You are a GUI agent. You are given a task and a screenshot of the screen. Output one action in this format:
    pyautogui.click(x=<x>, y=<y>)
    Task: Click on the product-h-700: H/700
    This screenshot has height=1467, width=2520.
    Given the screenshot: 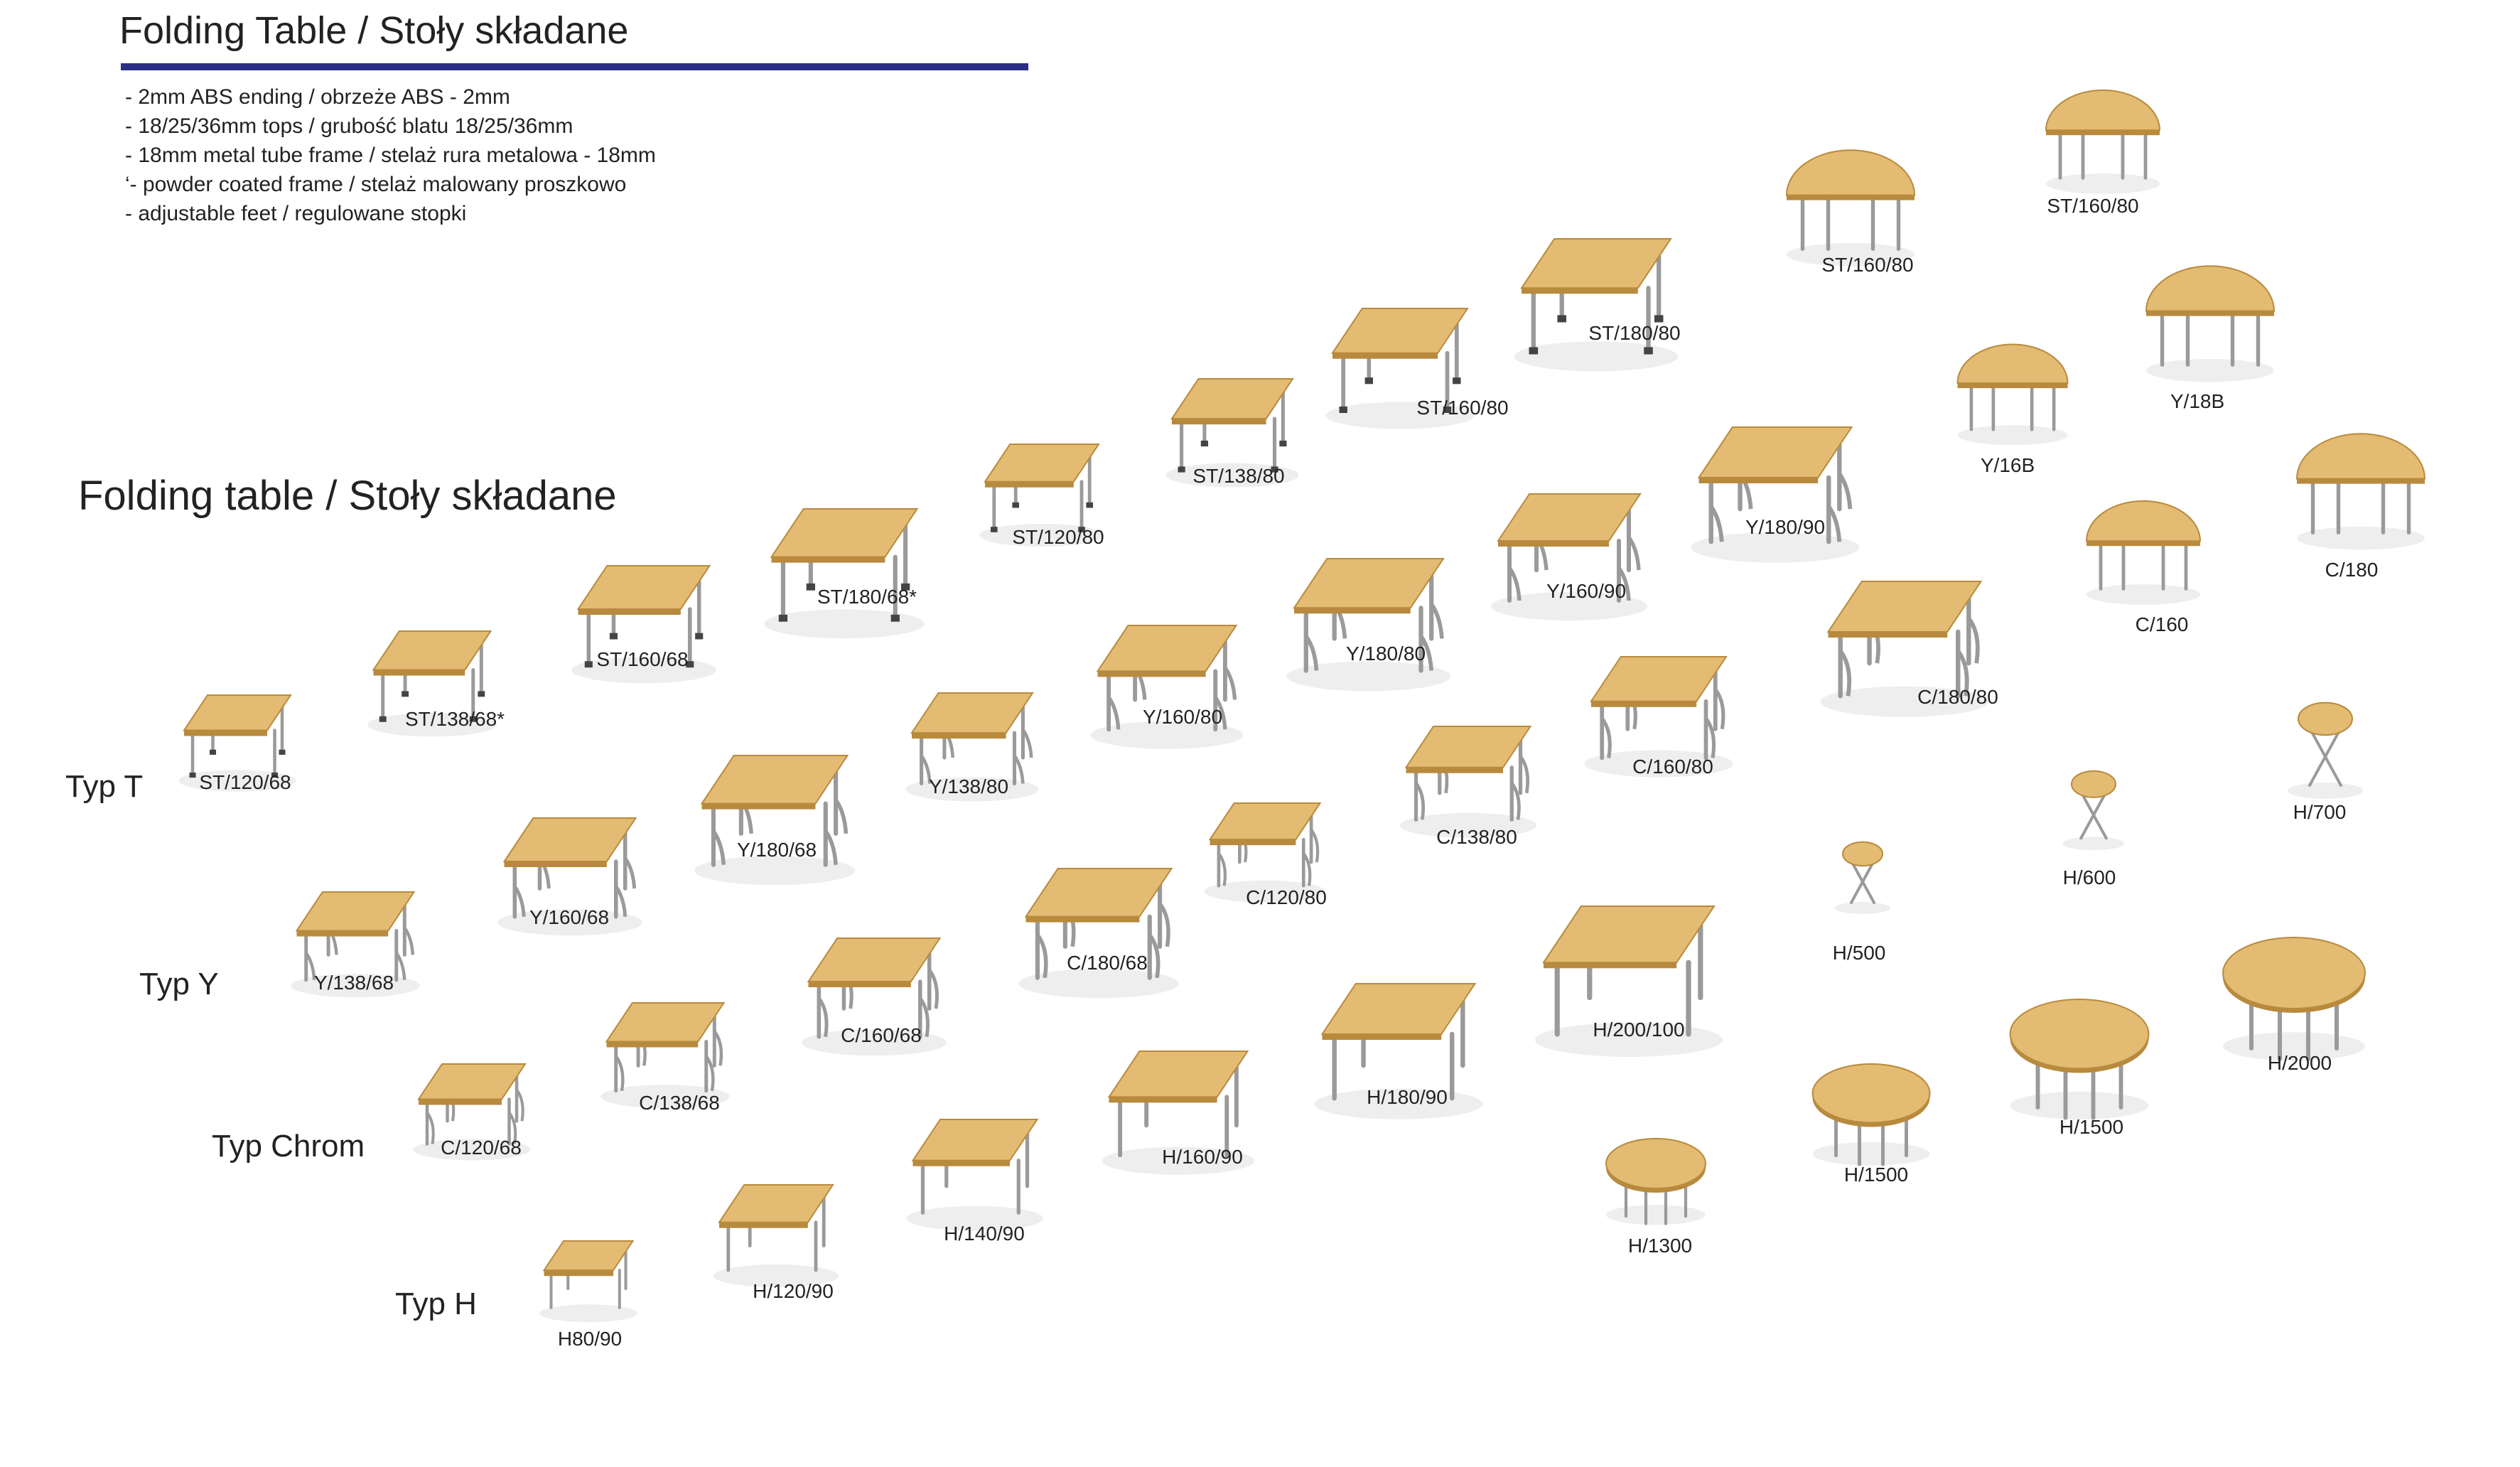 What is the action you would take?
    pyautogui.click(x=2325, y=762)
    